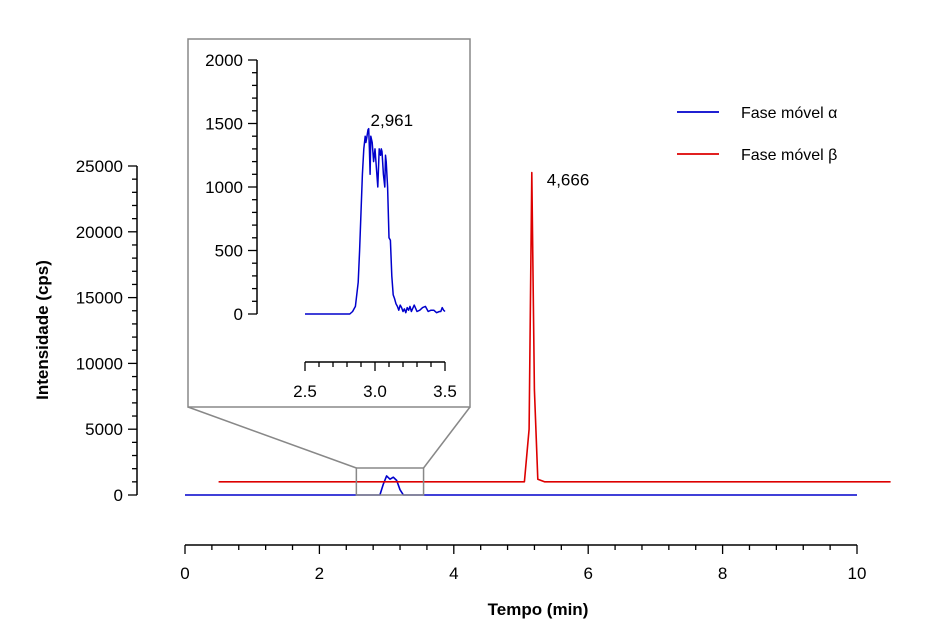 This screenshot has height=629, width=943. I want to click on inset-axes: 2.5 3.0 3.5 0 500 1000 1500 2000, so click(331, 226).